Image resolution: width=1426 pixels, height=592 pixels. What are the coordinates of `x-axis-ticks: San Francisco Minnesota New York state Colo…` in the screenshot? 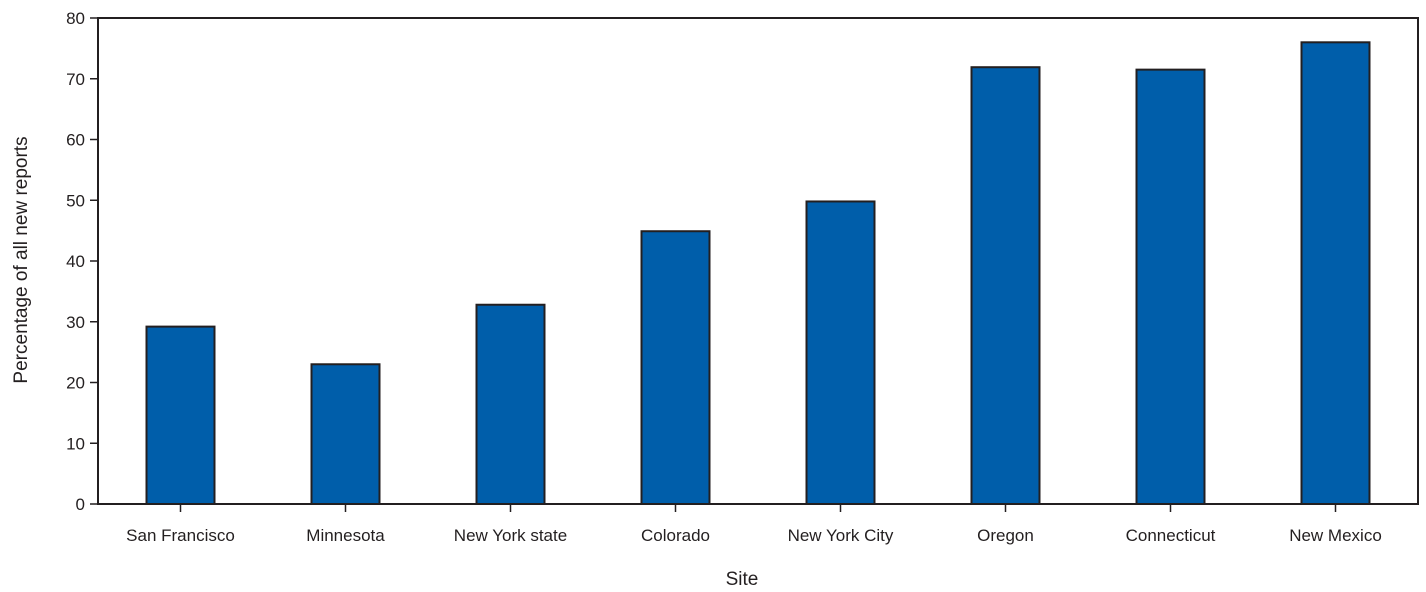 It's located at (754, 524).